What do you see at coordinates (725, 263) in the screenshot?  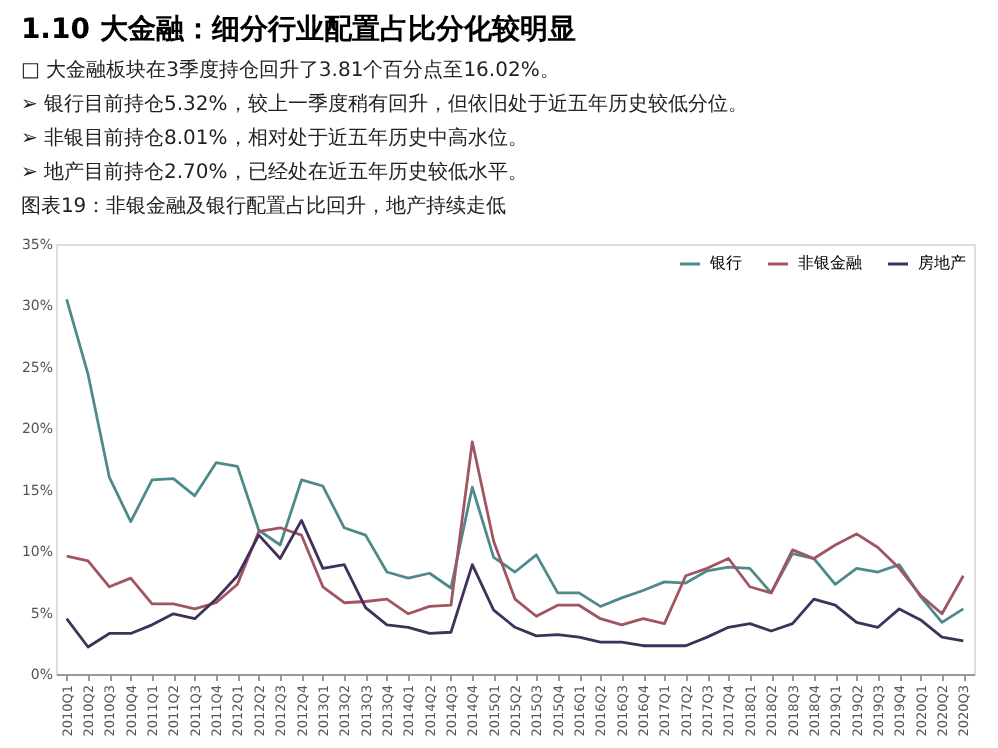 I see `legend-label: 银行` at bounding box center [725, 263].